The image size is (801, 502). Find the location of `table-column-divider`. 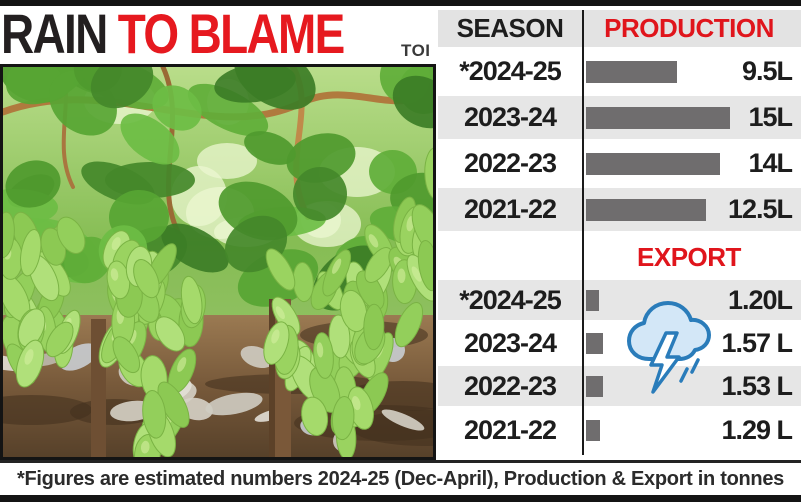

table-column-divider is located at coordinates (583, 232).